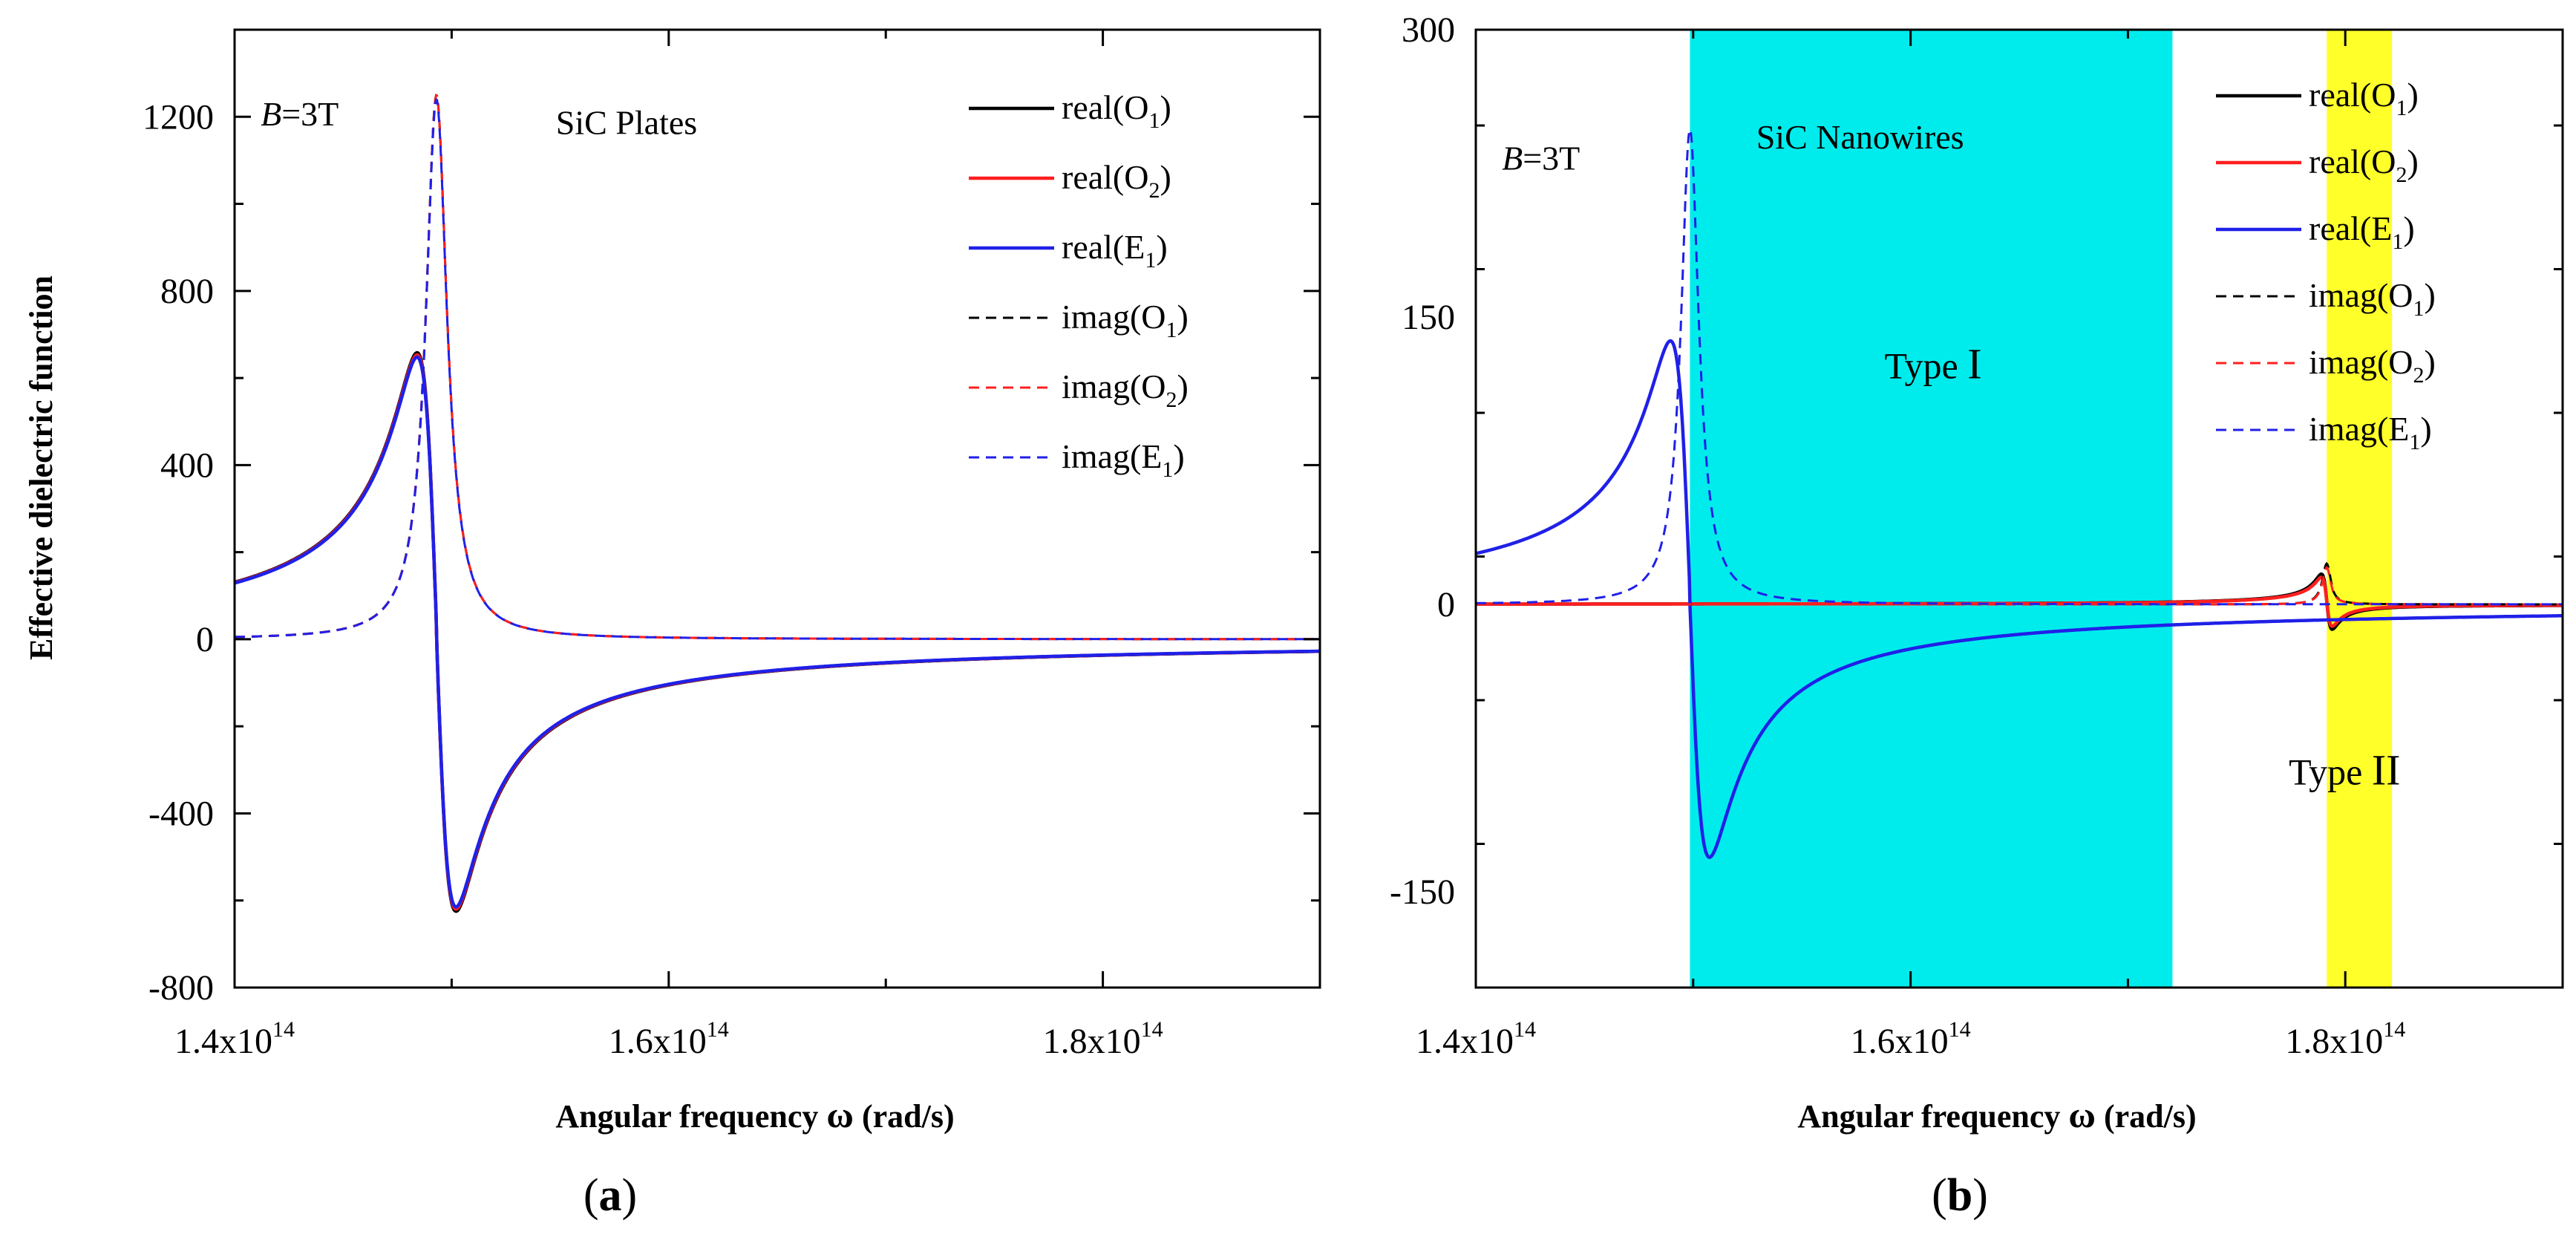 This screenshot has height=1240, width=2576. What do you see at coordinates (610, 1195) in the screenshot?
I see `panel-label: (a)` at bounding box center [610, 1195].